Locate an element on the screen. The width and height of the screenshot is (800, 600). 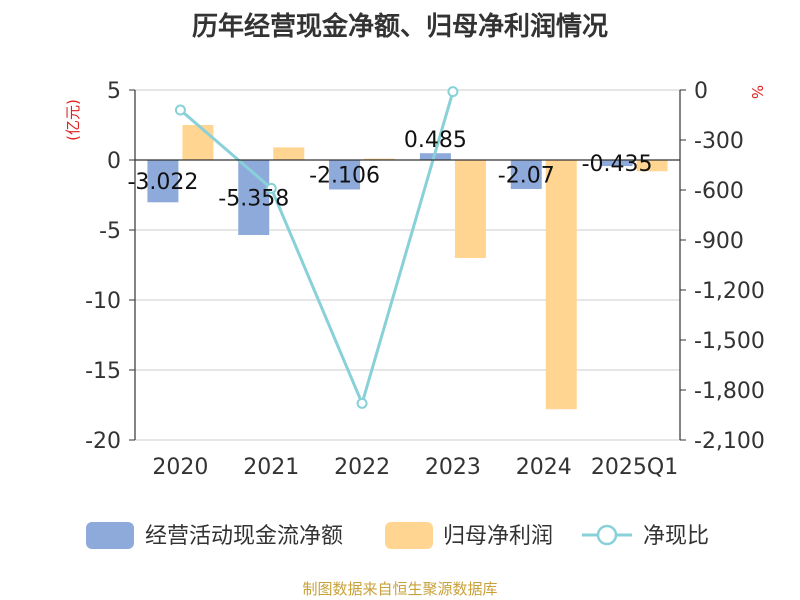
legend: 经营活动现金流净额 归母净利润 净现比 is located at coordinates (397, 535).